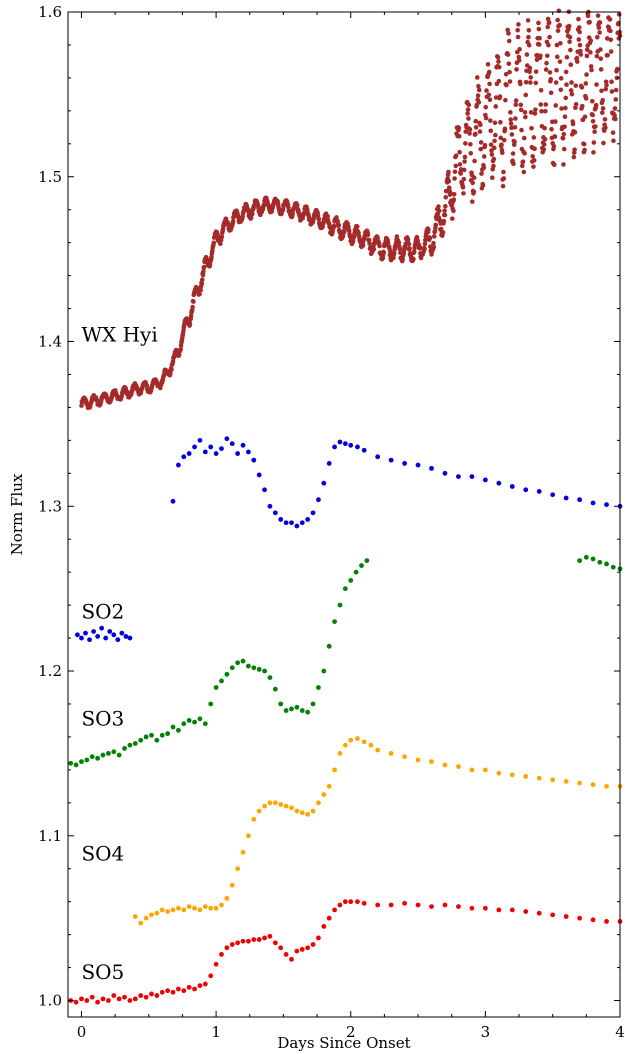 The image size is (625, 1054). Describe the element at coordinates (17, 514) in the screenshot. I see `y-axis-label: Norm Flux` at that location.